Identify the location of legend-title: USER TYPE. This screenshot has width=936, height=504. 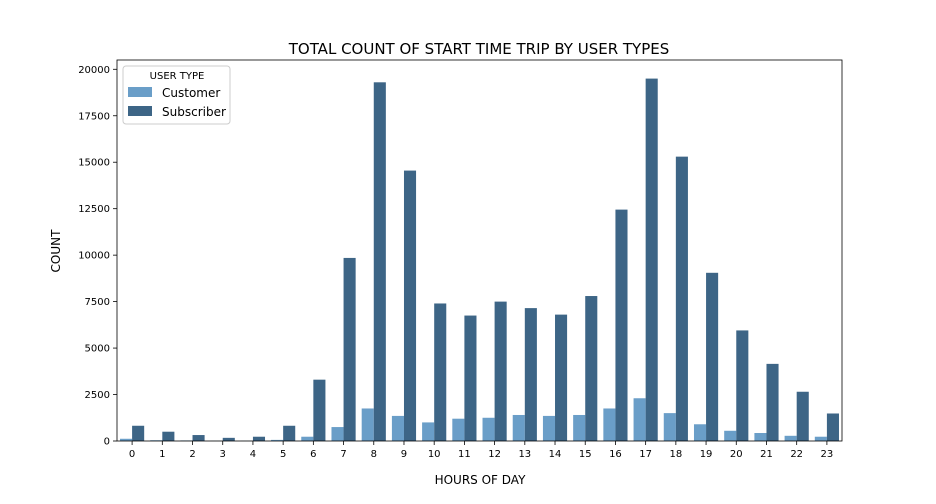
(177, 76).